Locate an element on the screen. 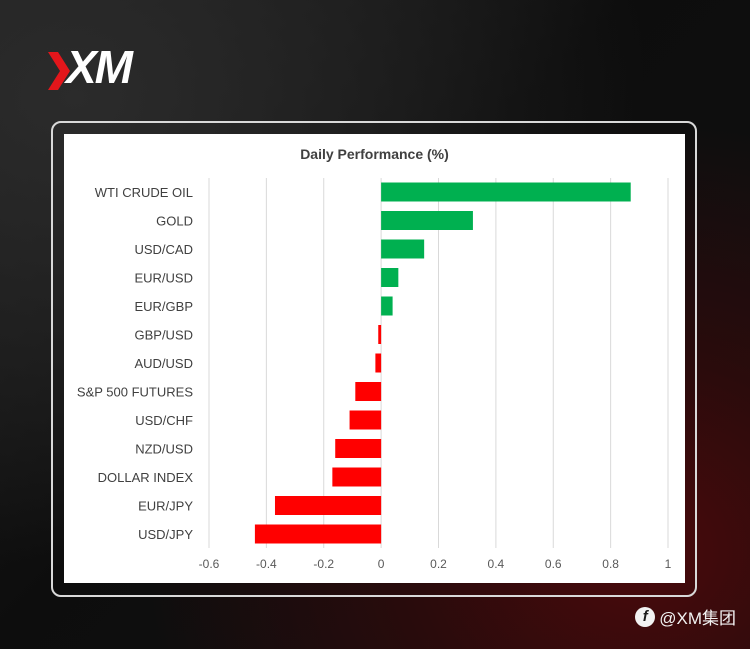 The image size is (750, 649). x-tick-label: 1 is located at coordinates (668, 564).